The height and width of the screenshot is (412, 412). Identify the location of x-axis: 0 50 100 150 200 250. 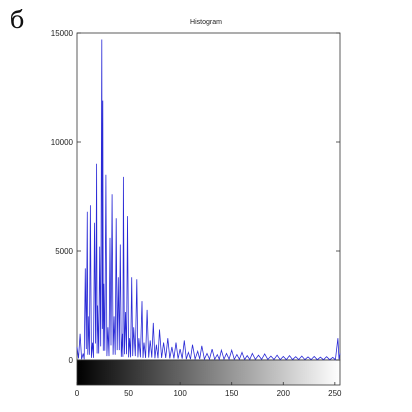
(208, 390).